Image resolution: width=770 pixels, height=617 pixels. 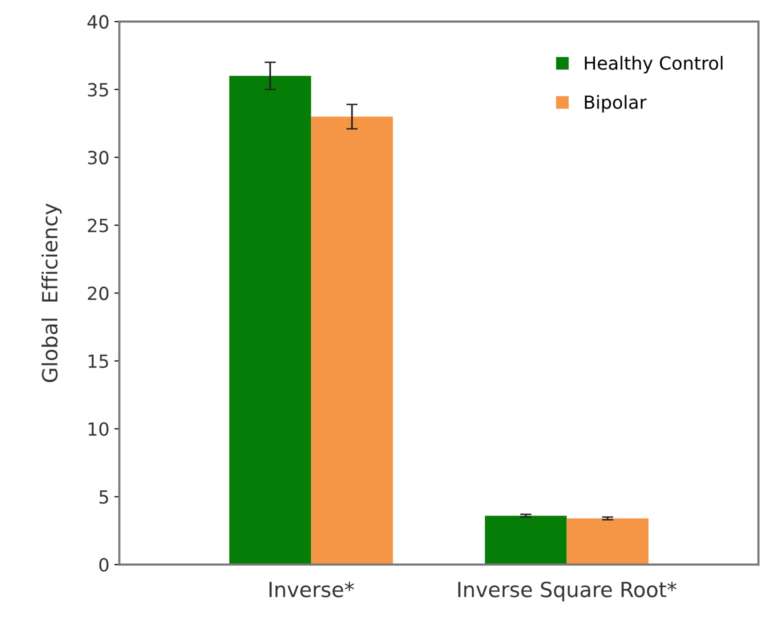 I want to click on y-tick-label: 20, so click(x=98, y=293).